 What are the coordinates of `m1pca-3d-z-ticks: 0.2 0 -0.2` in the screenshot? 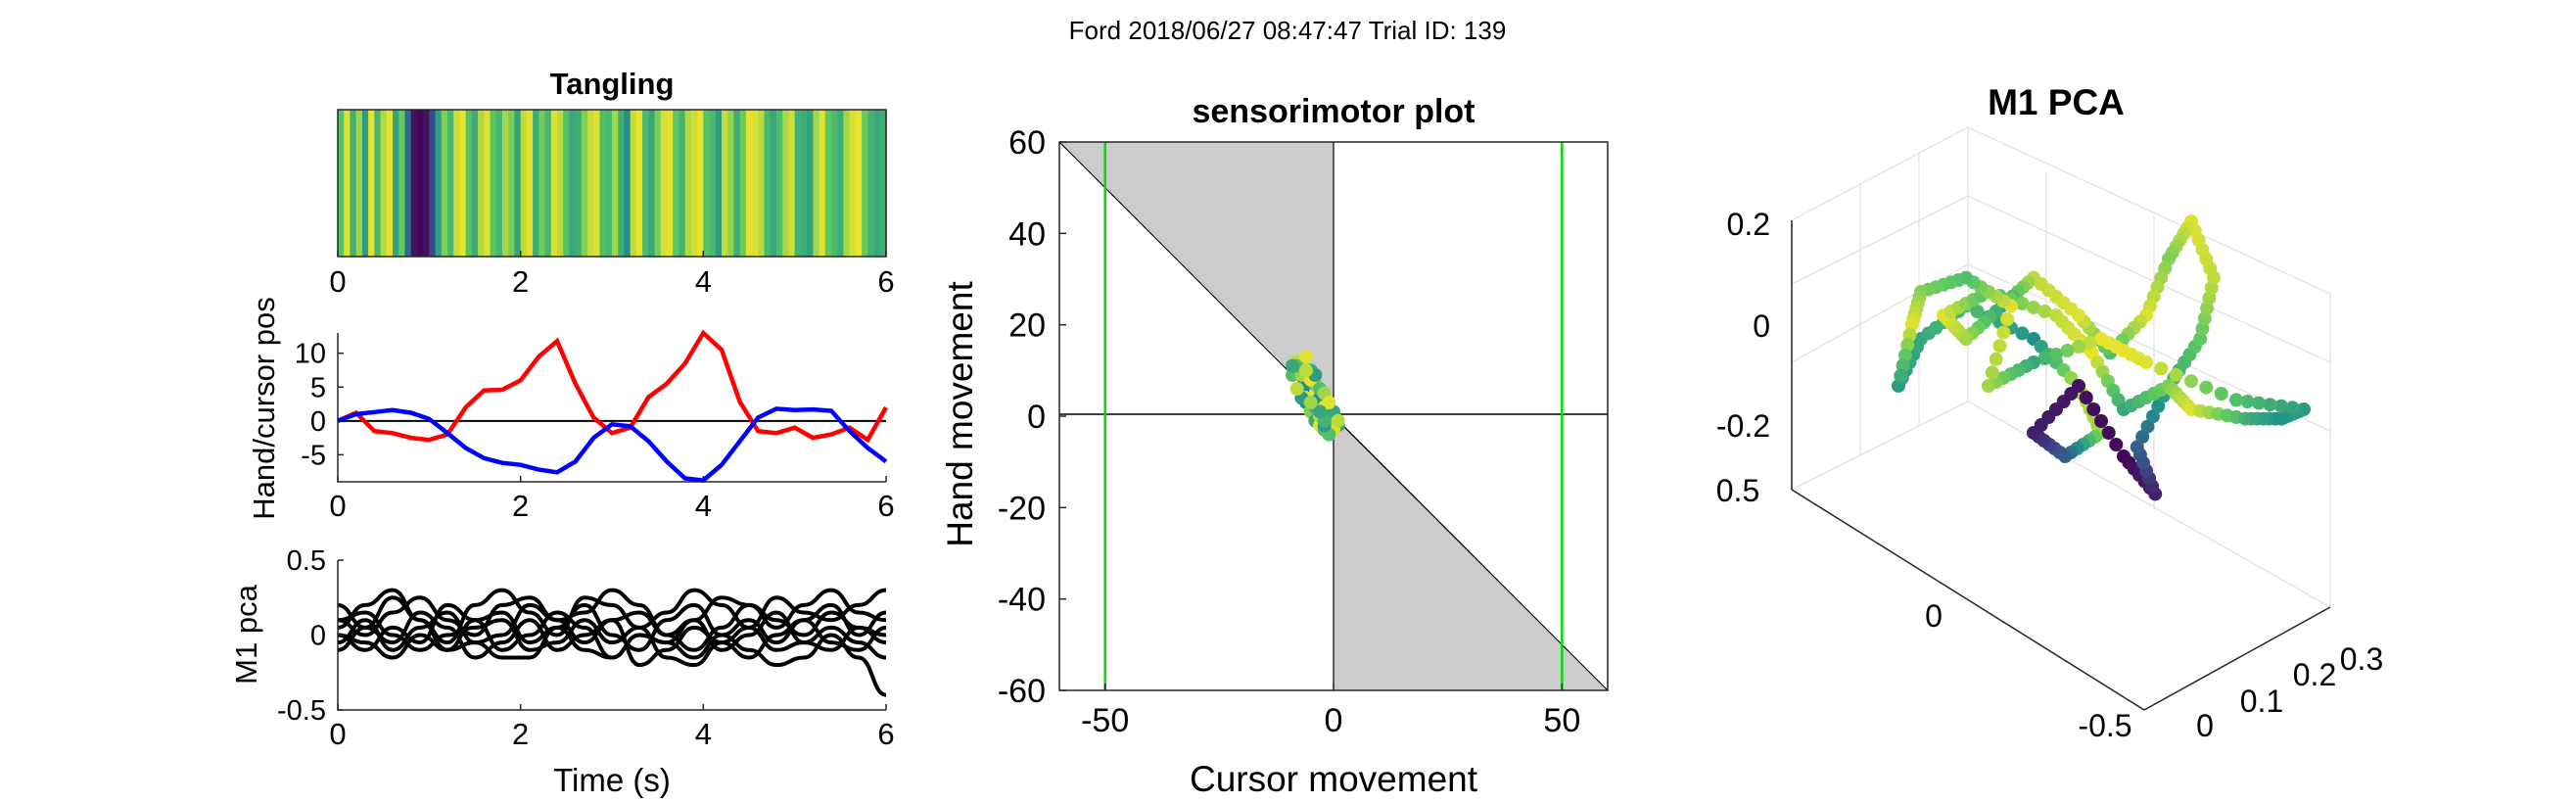 It's located at (1743, 325).